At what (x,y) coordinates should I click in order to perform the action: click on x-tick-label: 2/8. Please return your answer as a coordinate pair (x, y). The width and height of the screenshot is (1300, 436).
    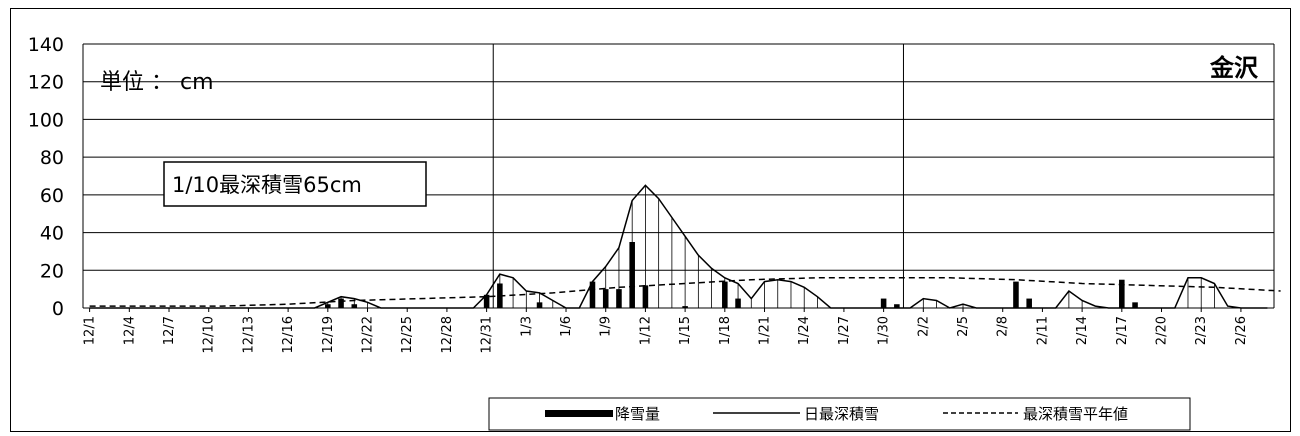
    Looking at the image, I should click on (1003, 326).